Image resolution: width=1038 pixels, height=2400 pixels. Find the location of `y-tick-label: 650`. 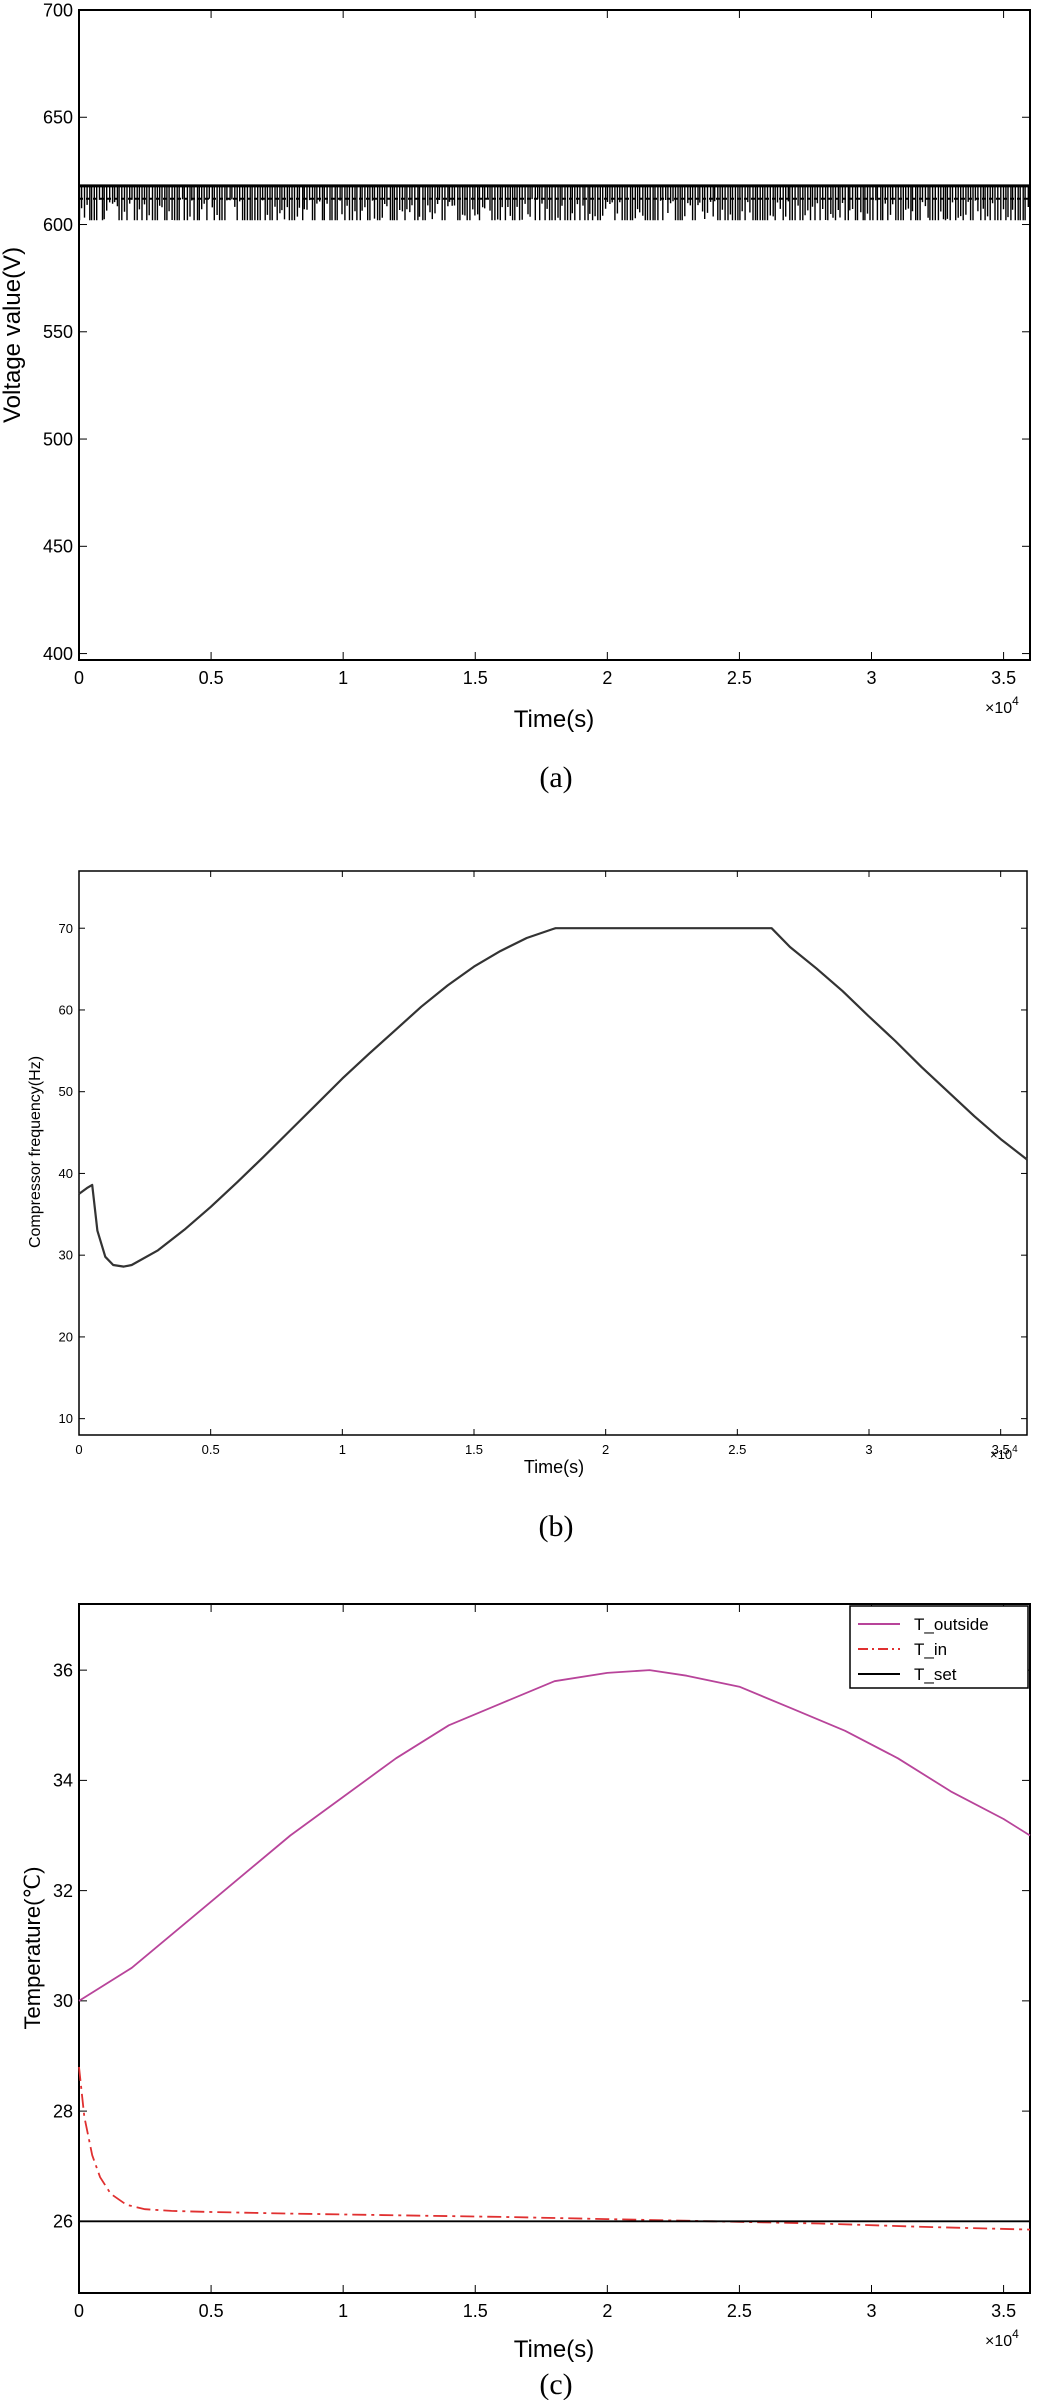

y-tick-label: 650 is located at coordinates (58, 118).